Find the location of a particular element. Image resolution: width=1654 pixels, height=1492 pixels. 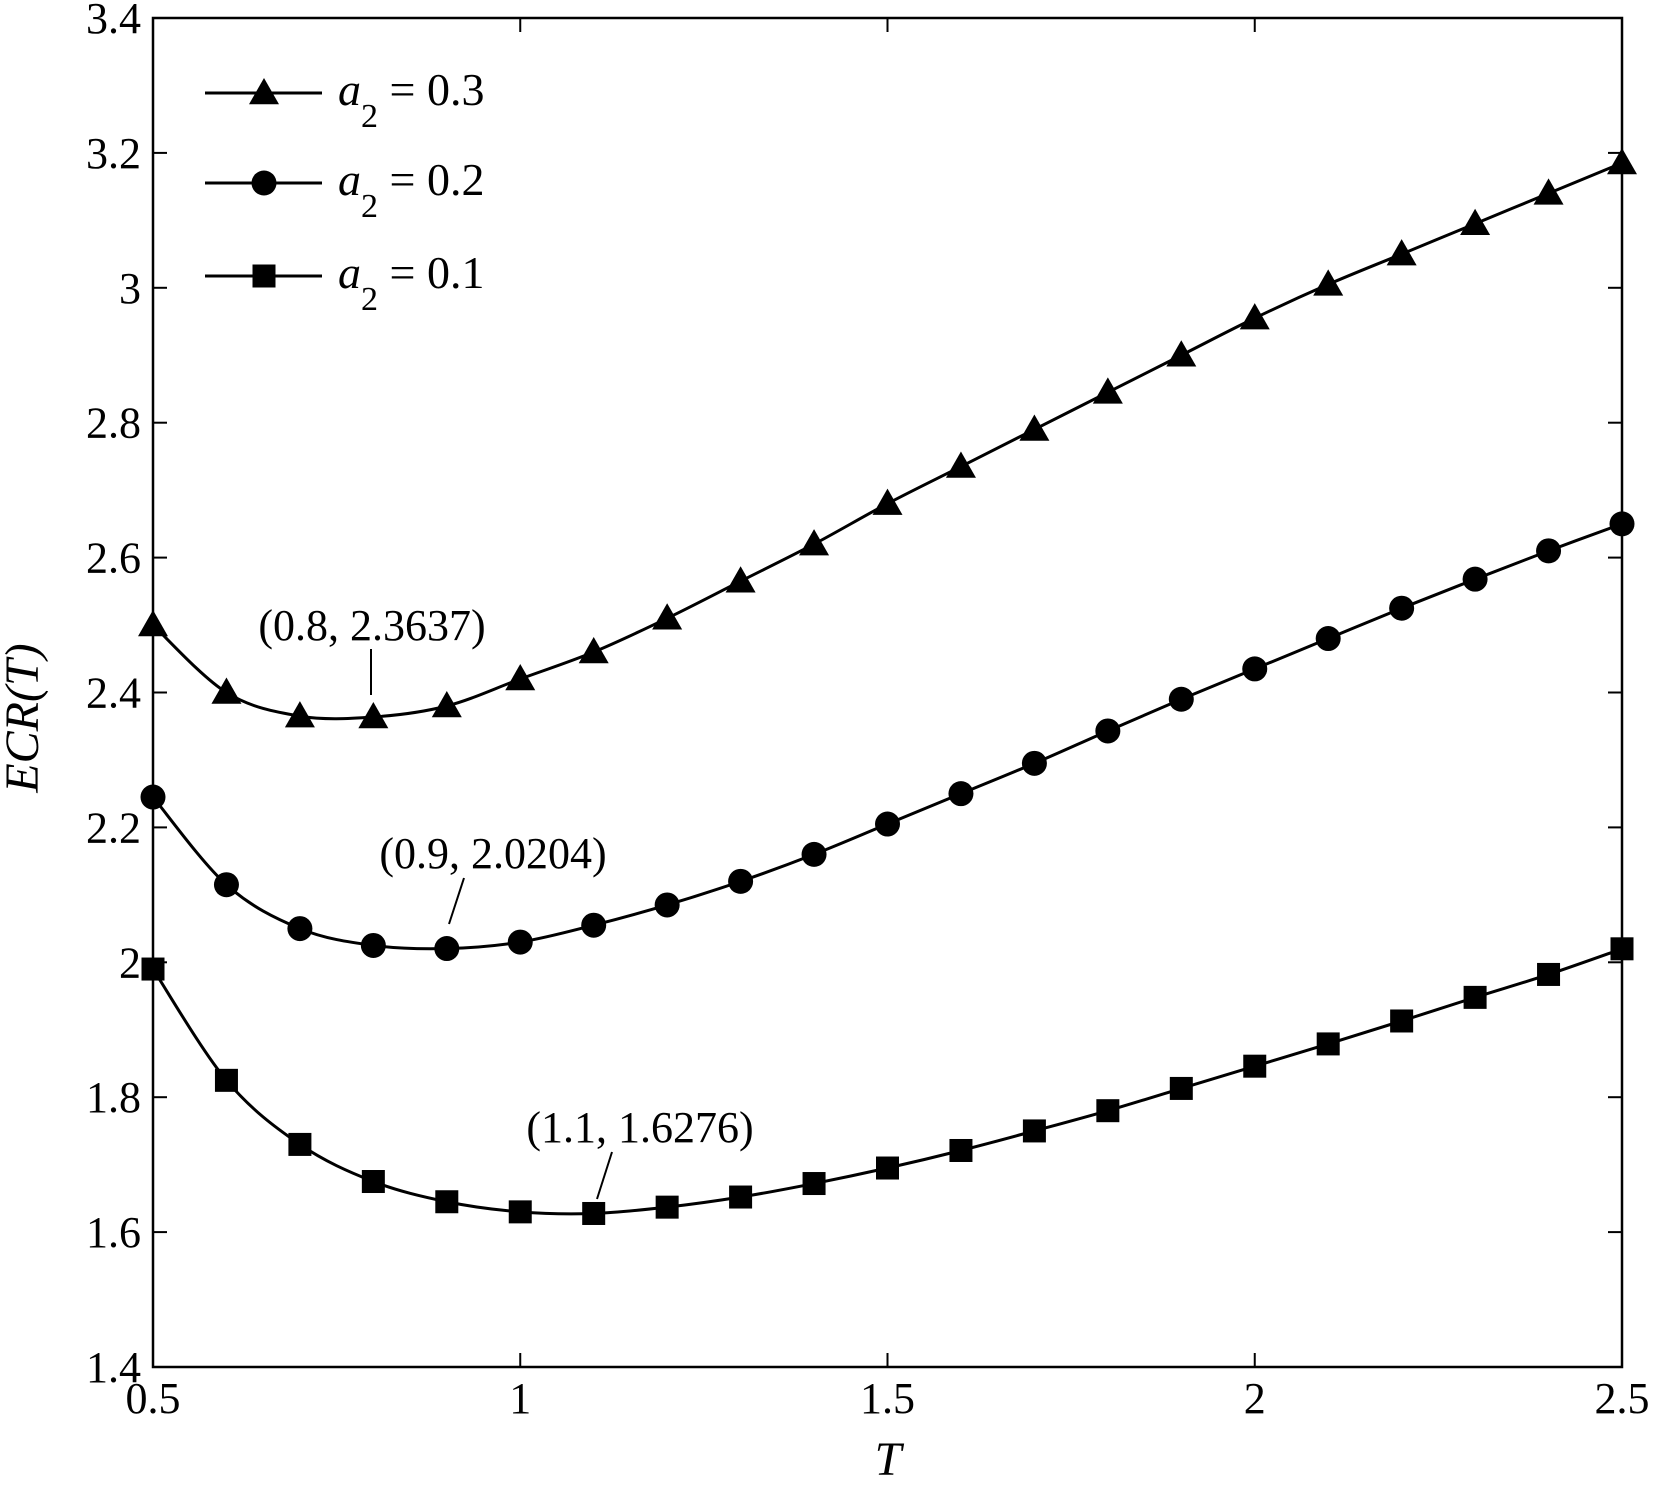

legend-label-value: = 0.2 is located at coordinates (431, 179).